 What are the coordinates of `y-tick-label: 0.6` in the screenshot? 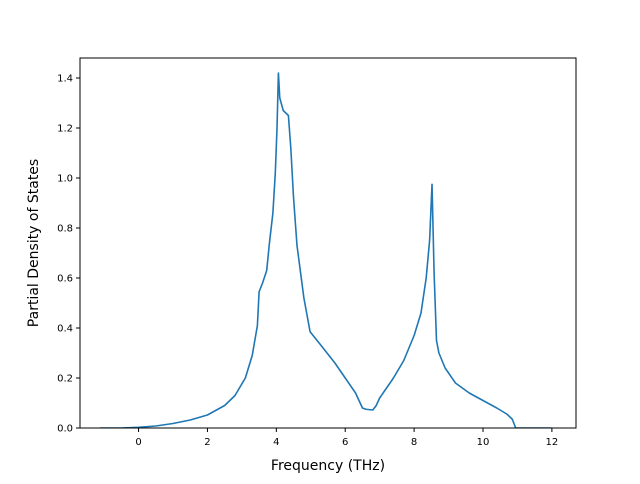 It's located at (65, 279).